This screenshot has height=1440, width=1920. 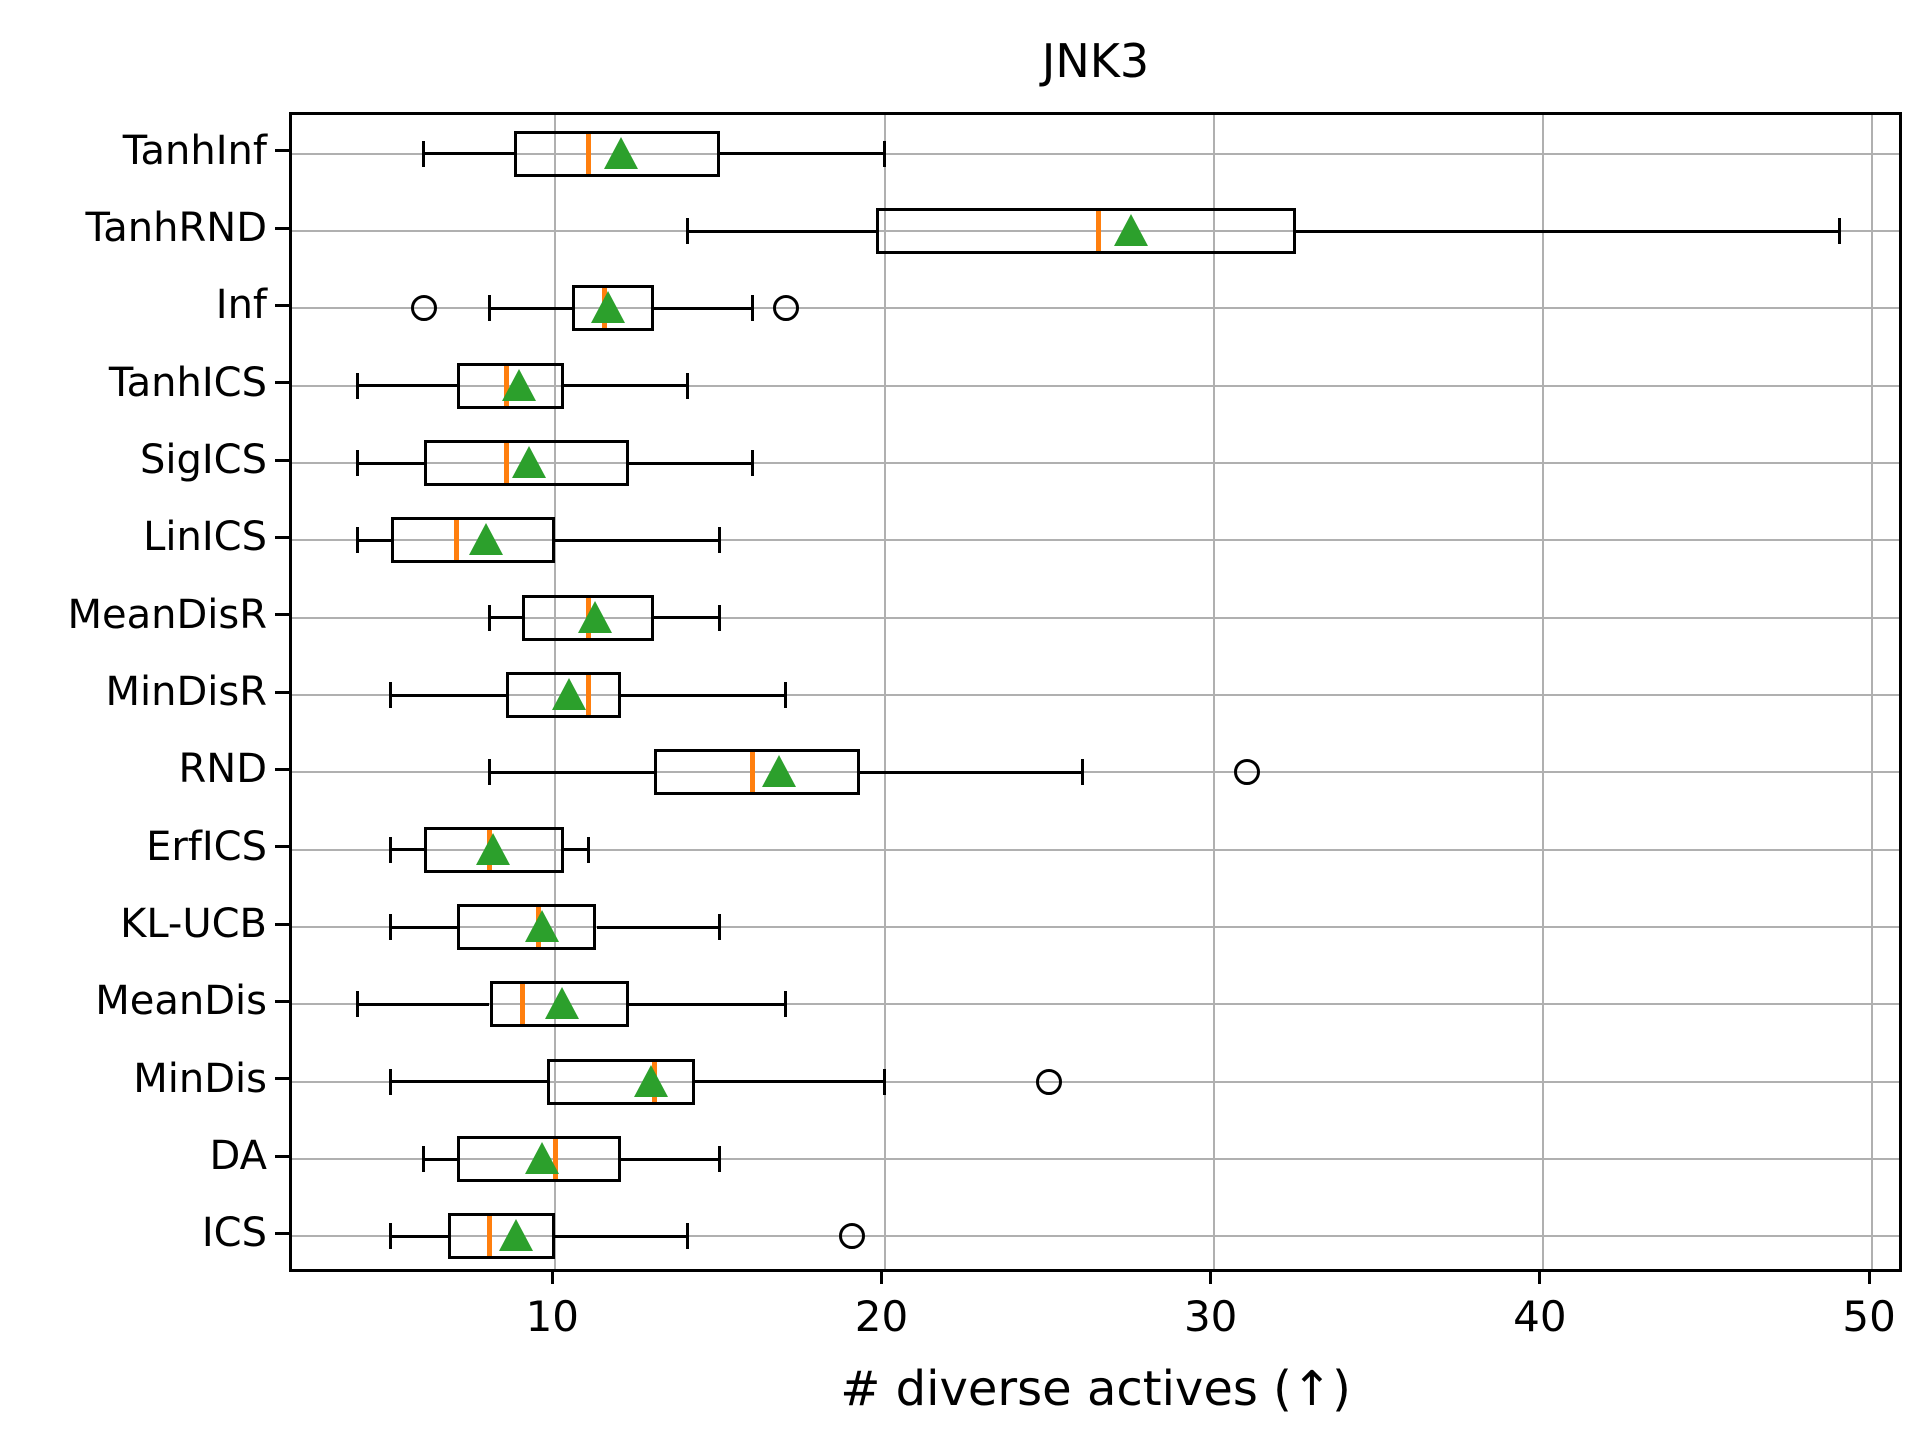 What do you see at coordinates (1540, 1316) in the screenshot?
I see `x-tick-label-40: 40` at bounding box center [1540, 1316].